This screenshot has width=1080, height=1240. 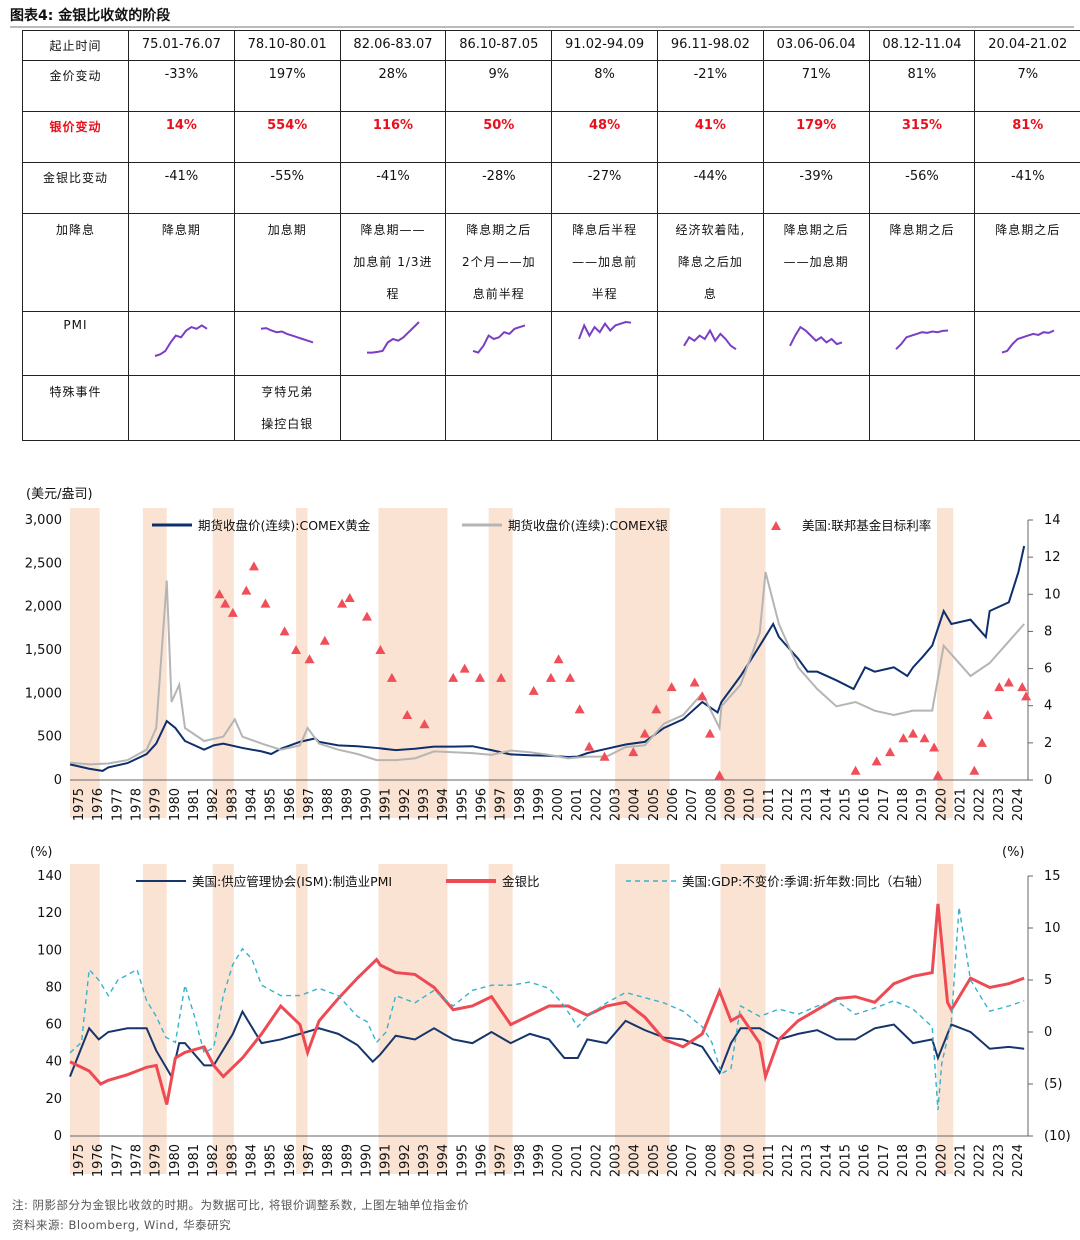 What do you see at coordinates (53, 987) in the screenshot?
I see `y-tick-label: 80` at bounding box center [53, 987].